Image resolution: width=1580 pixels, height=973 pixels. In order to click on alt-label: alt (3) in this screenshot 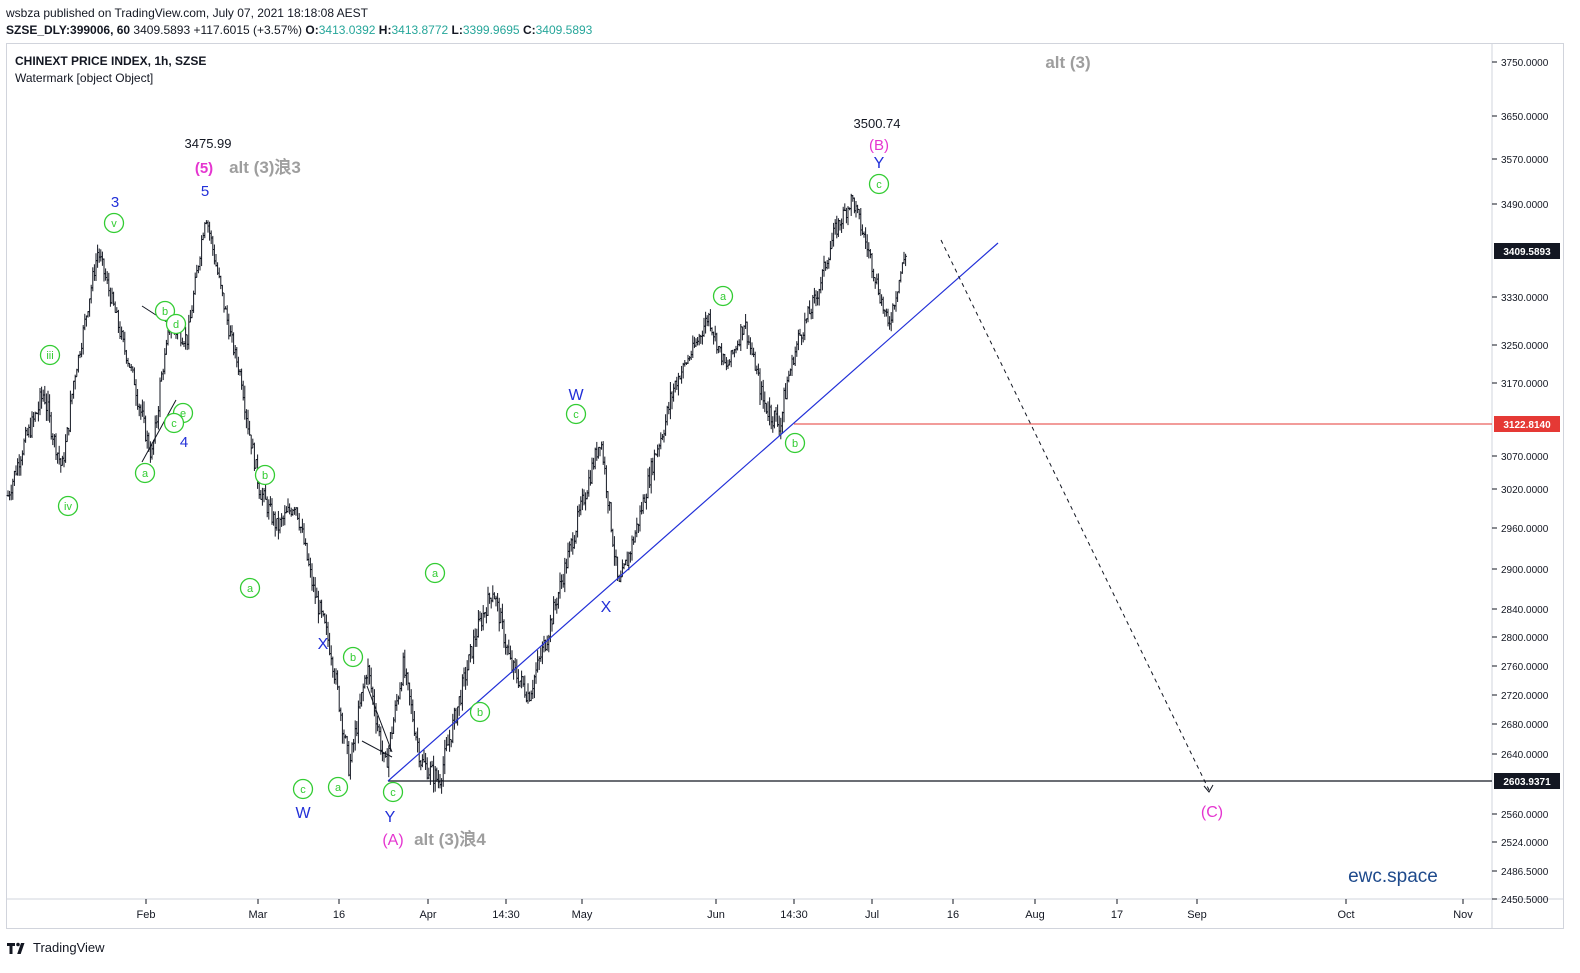, I will do `click(1067, 62)`.